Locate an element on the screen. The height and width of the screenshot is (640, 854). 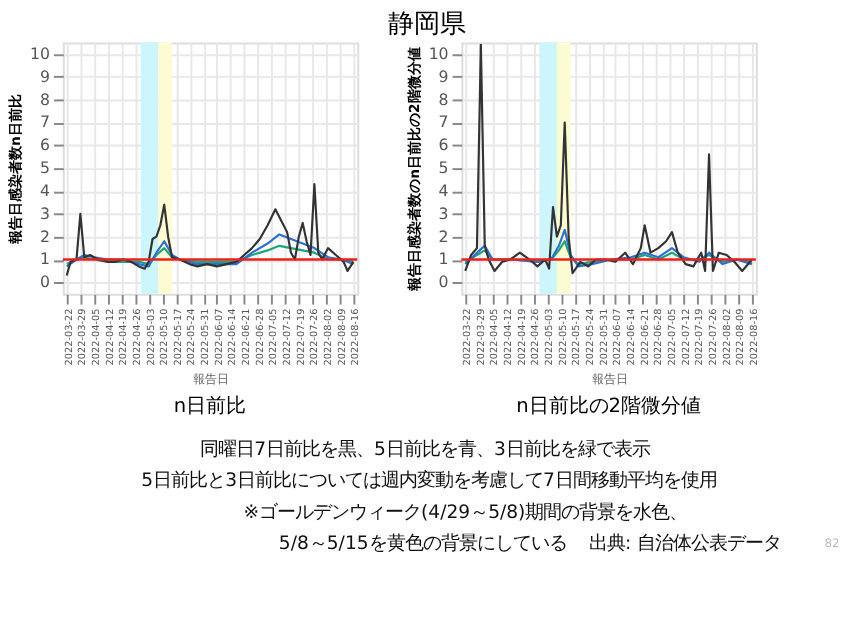
text: 静岡県 is located at coordinates (427, 24).